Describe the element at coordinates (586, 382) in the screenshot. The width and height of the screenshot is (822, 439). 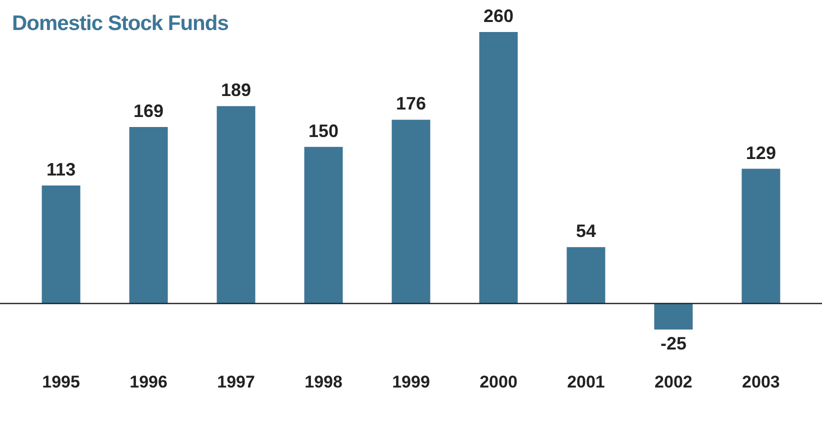
I see `x-tick-label: 2001` at that location.